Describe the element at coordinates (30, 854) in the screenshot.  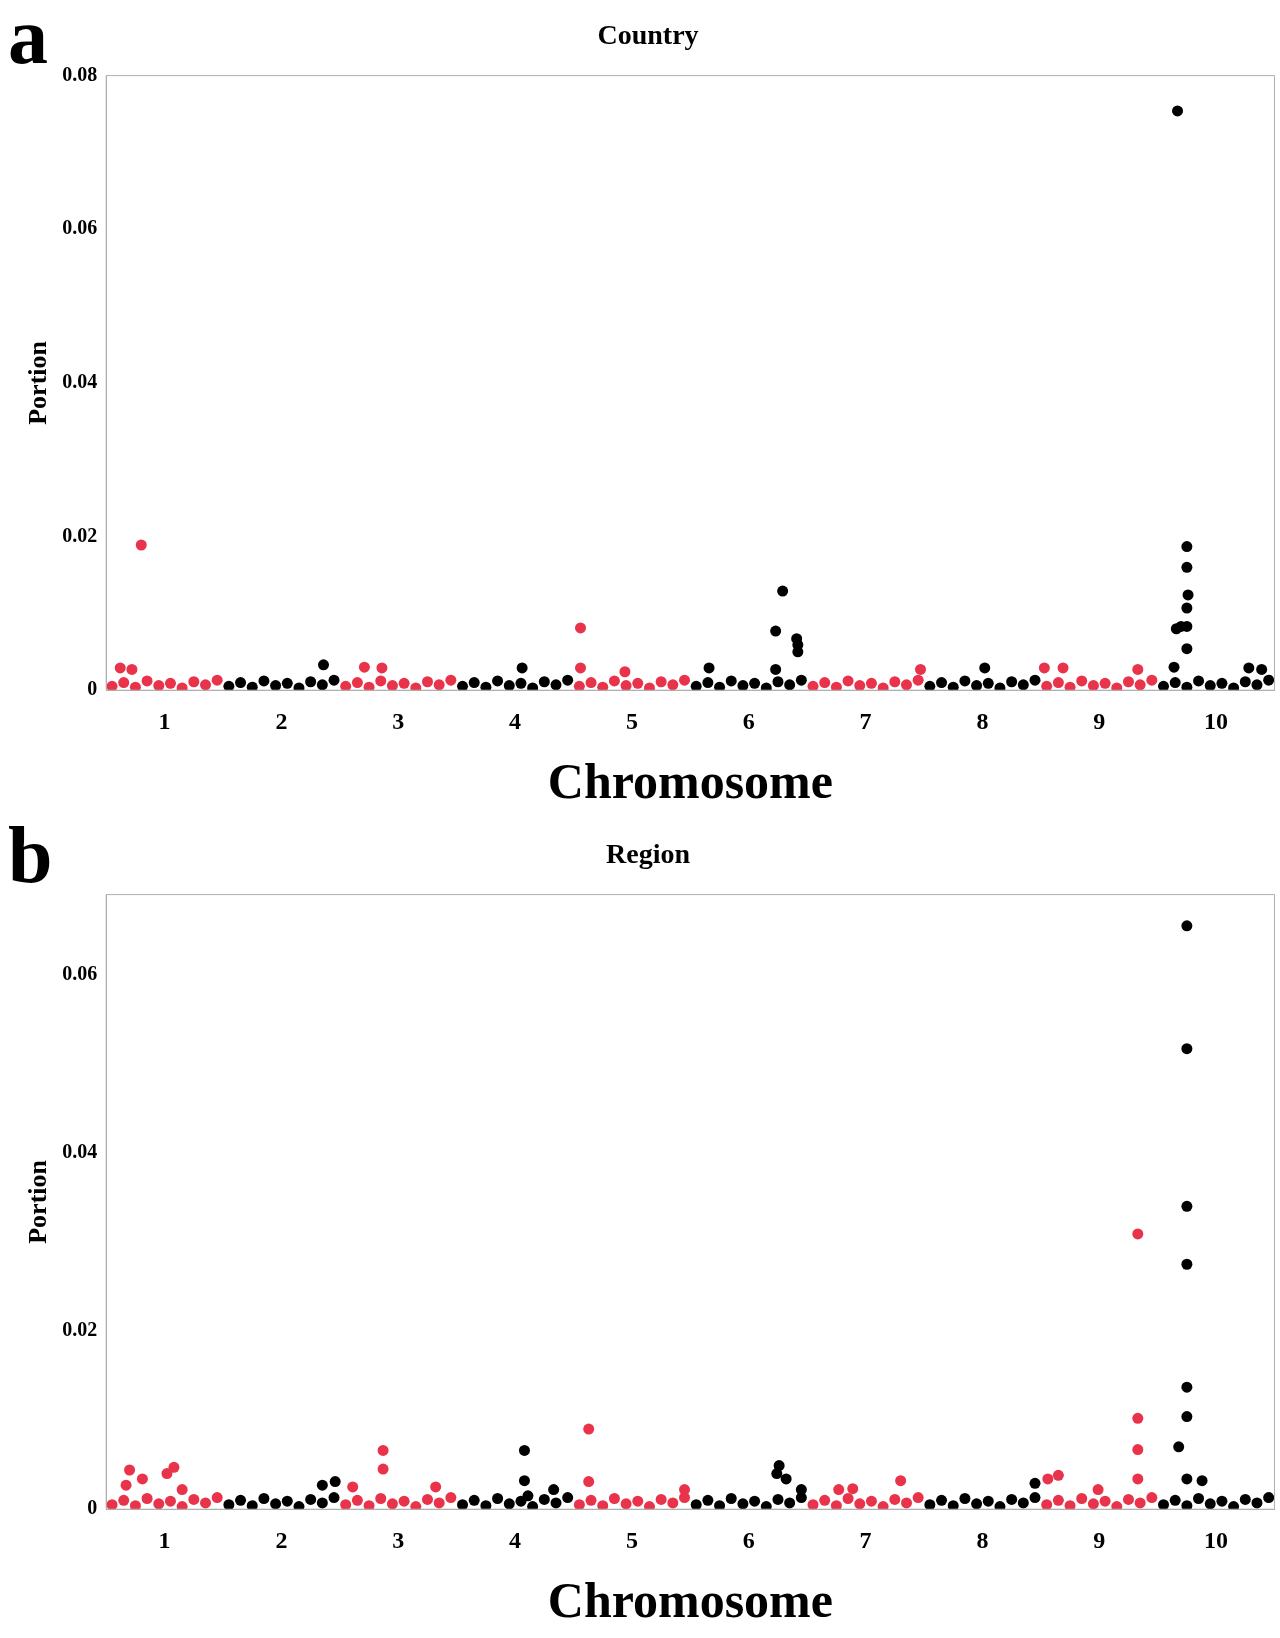
I see `text: b` at that location.